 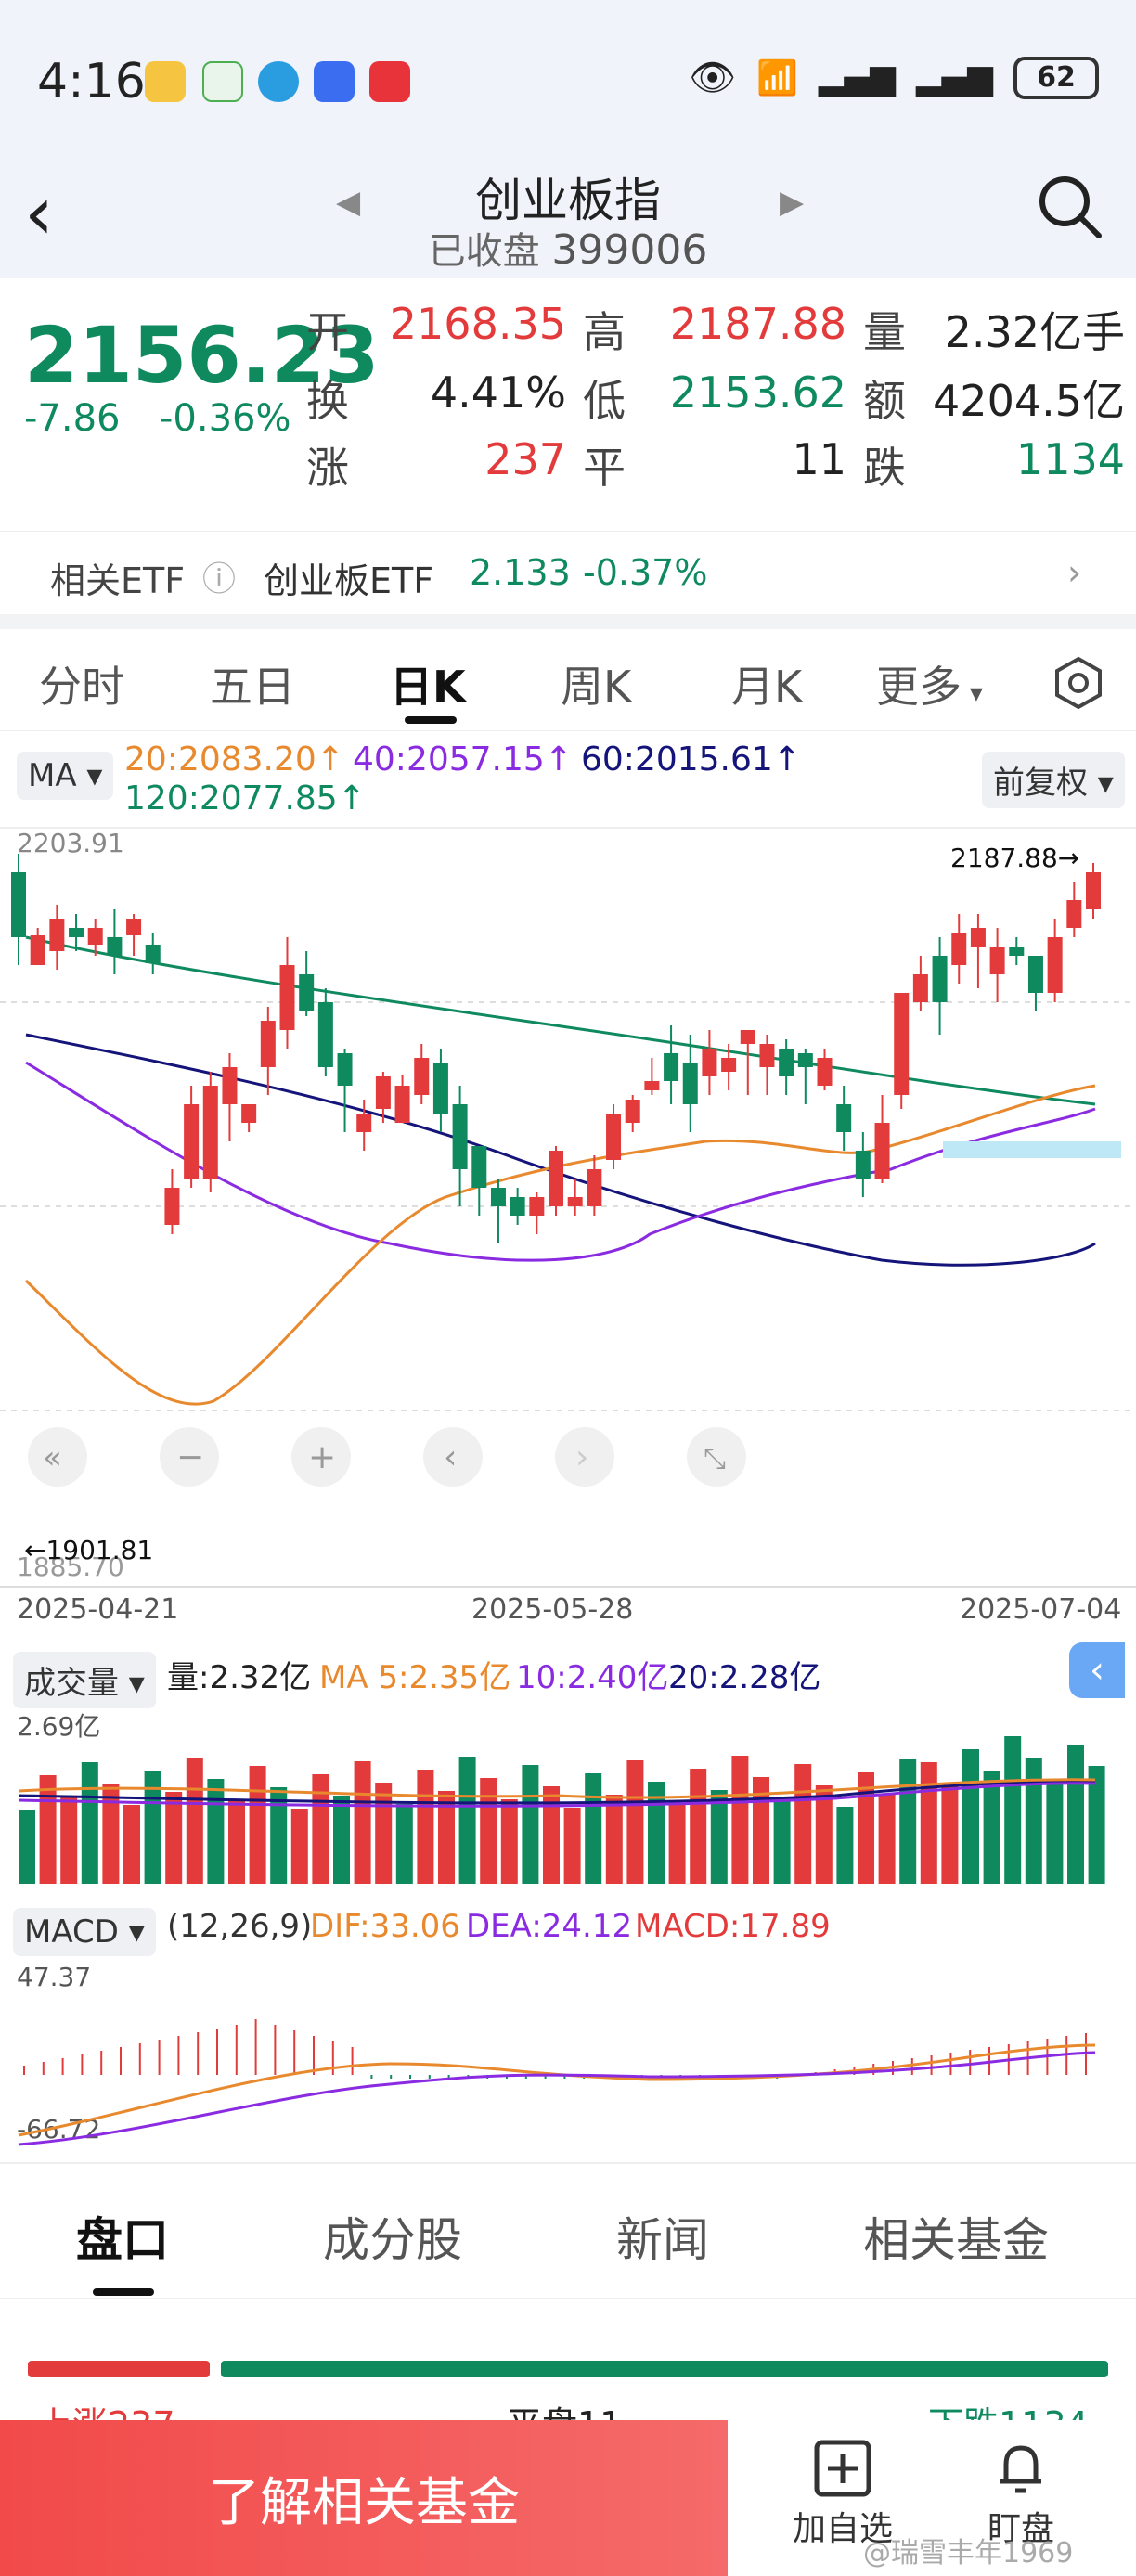 What do you see at coordinates (954, 77) in the screenshot?
I see `signal-icon: ▂▄▆` at bounding box center [954, 77].